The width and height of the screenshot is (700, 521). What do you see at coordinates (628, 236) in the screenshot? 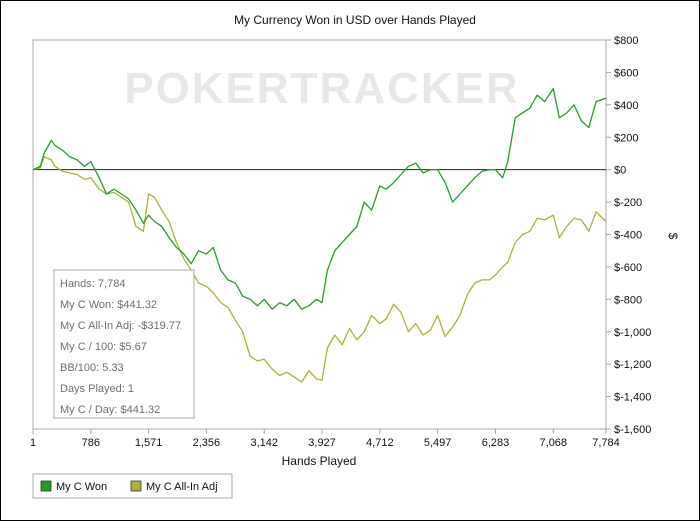
I see `y-tick-label: $-400` at bounding box center [628, 236].